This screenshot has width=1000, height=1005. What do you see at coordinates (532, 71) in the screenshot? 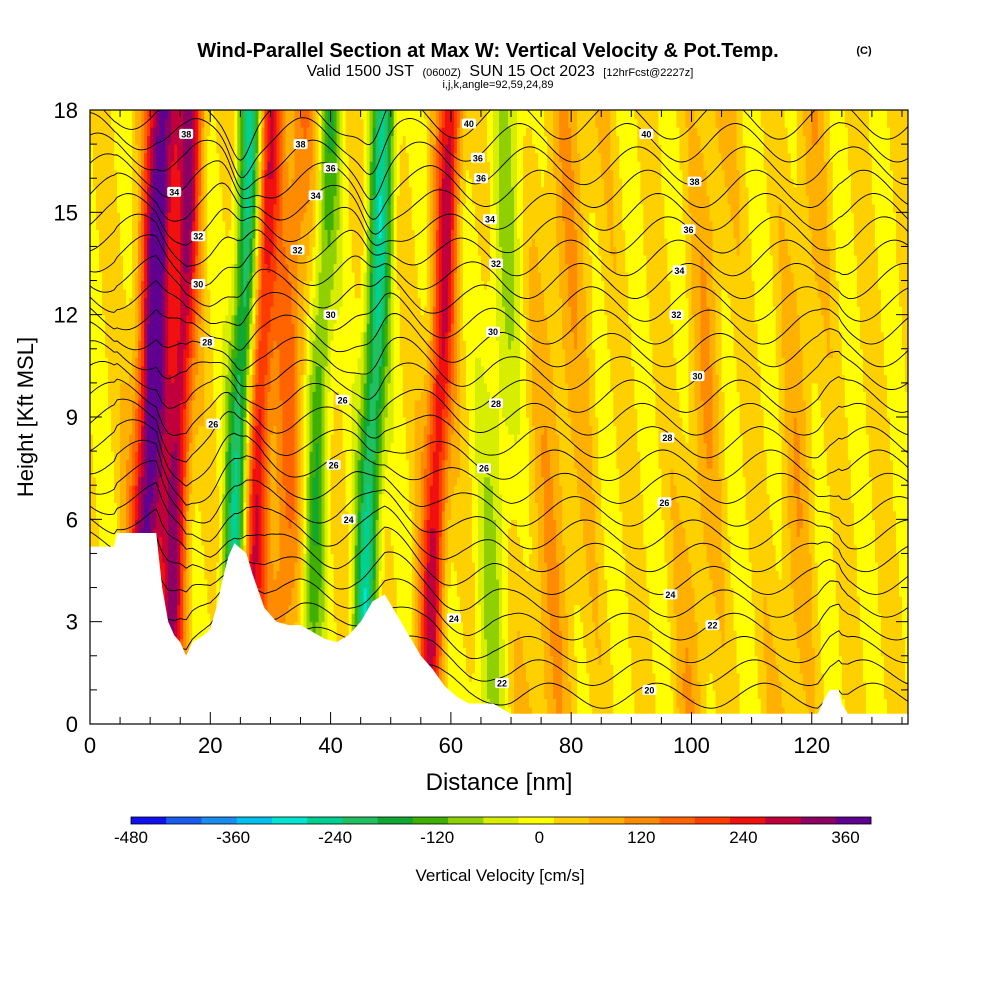
I see `subtitle-date: SUN 15 Oct 2023` at bounding box center [532, 71].